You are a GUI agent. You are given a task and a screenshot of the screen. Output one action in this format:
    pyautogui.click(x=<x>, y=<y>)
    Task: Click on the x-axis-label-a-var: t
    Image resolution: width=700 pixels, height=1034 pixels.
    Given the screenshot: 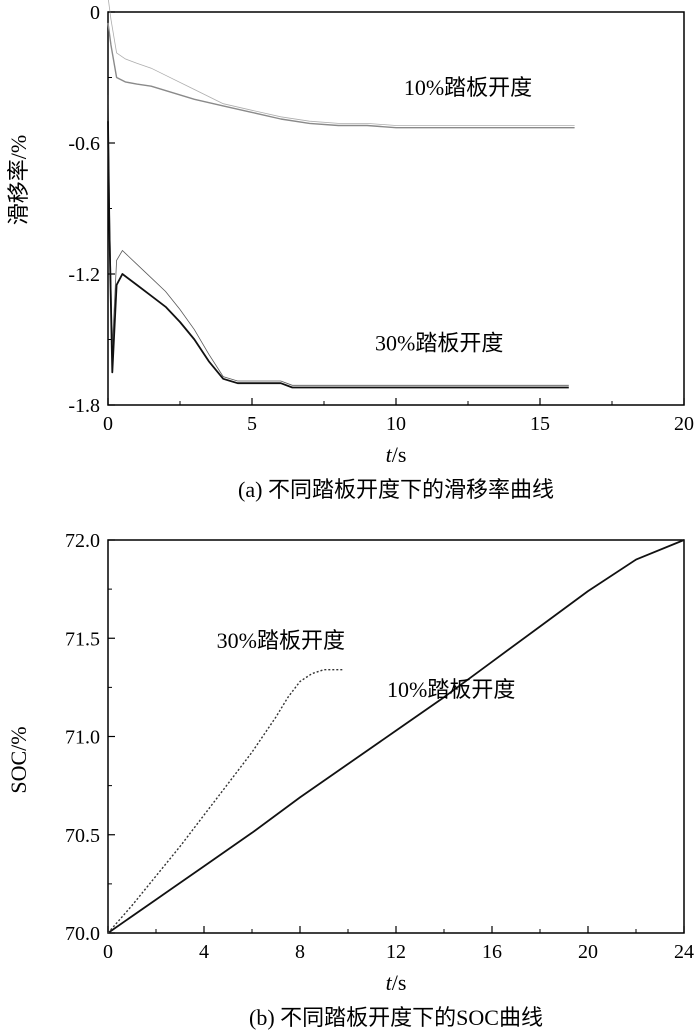 What is the action you would take?
    pyautogui.click(x=389, y=454)
    